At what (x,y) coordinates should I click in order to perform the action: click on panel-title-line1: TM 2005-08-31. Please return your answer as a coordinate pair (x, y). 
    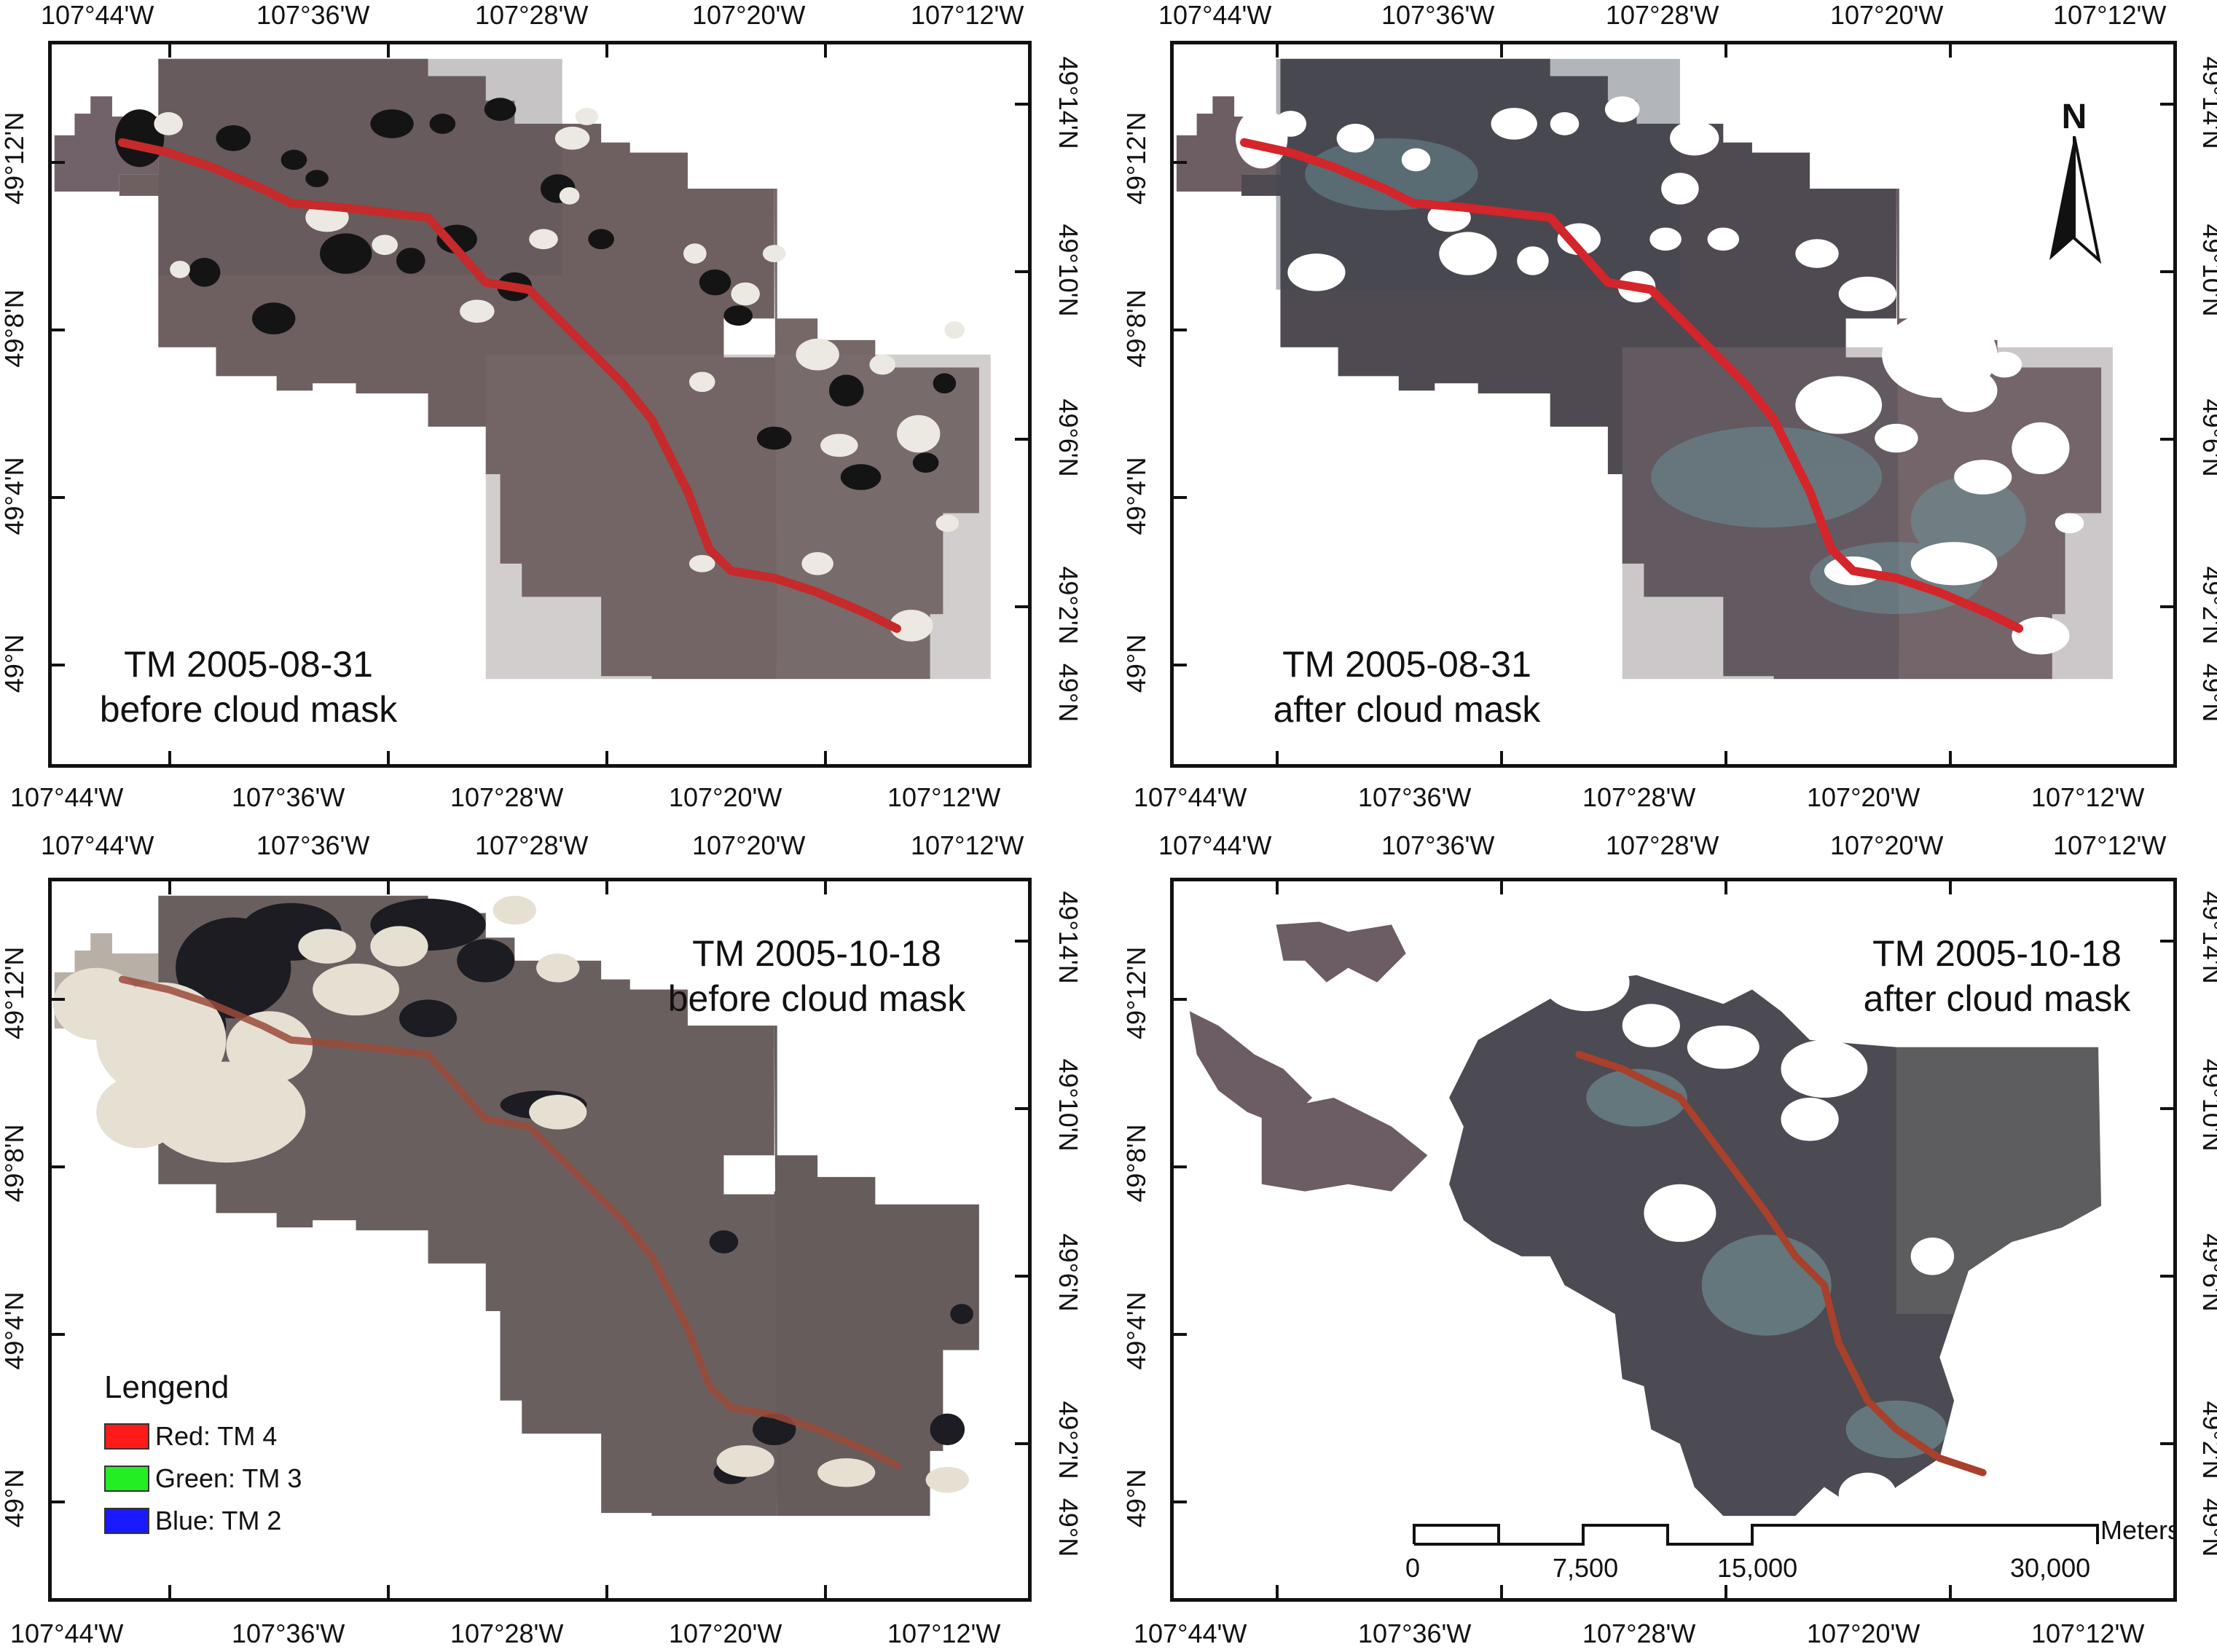
    Looking at the image, I should click on (1406, 664).